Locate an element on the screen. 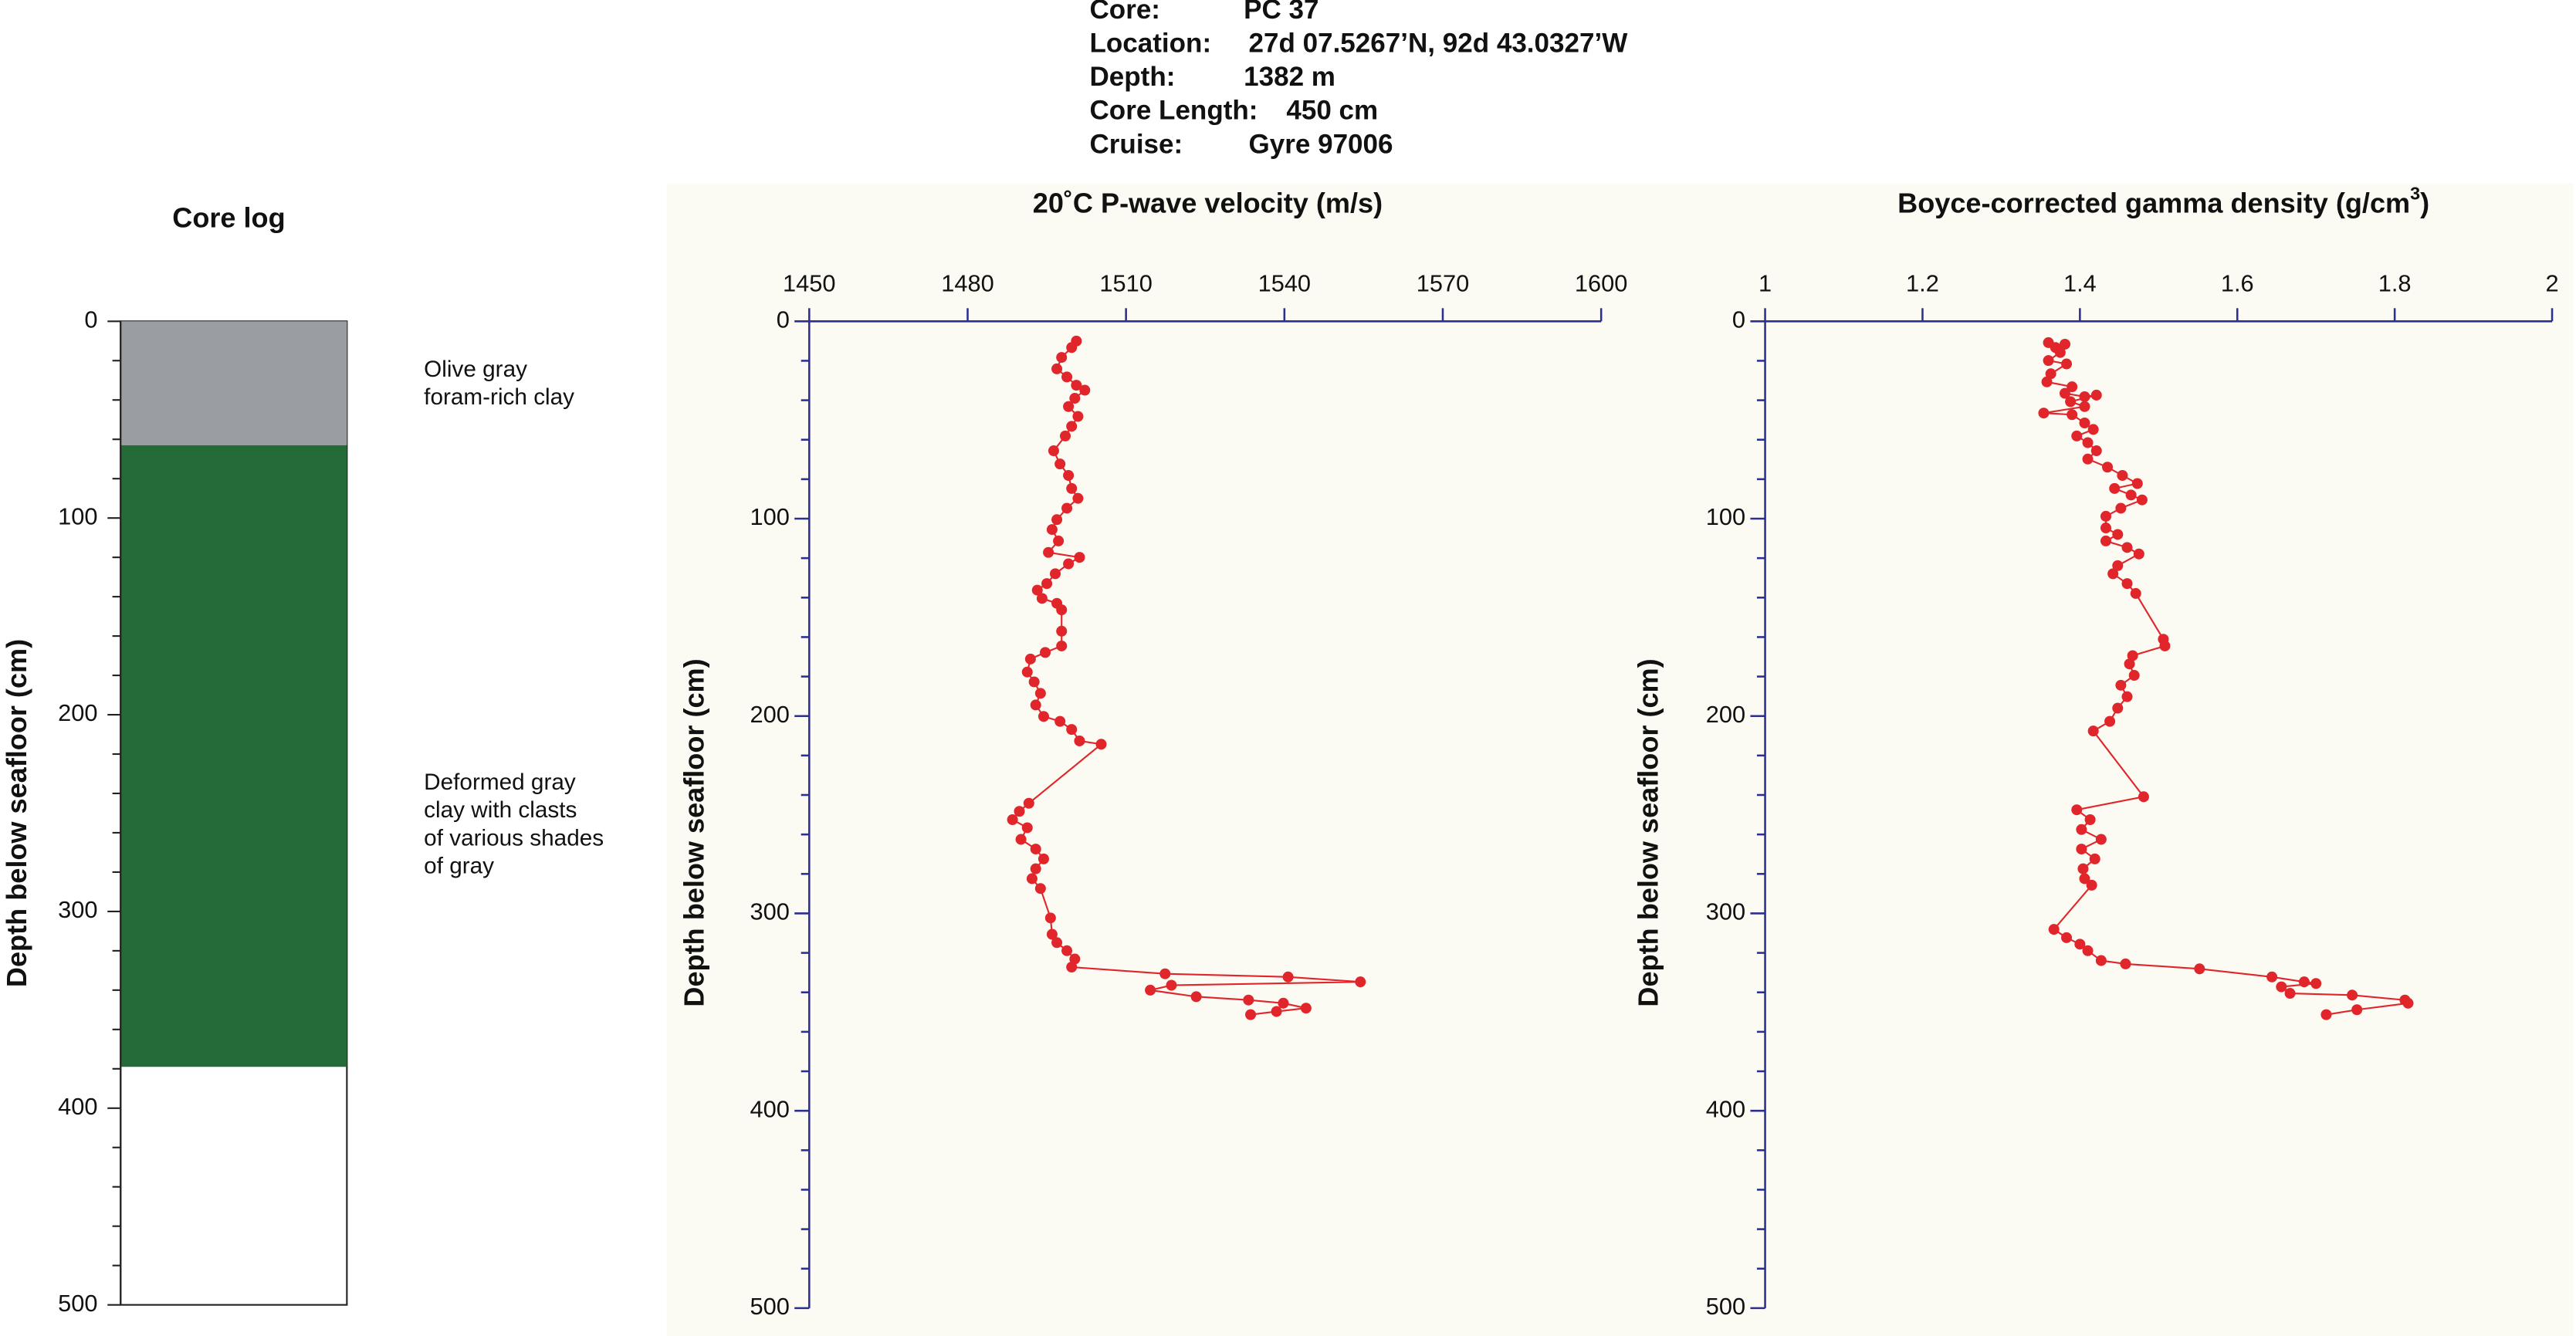  layer-label: foram-rich clay is located at coordinates (499, 397).